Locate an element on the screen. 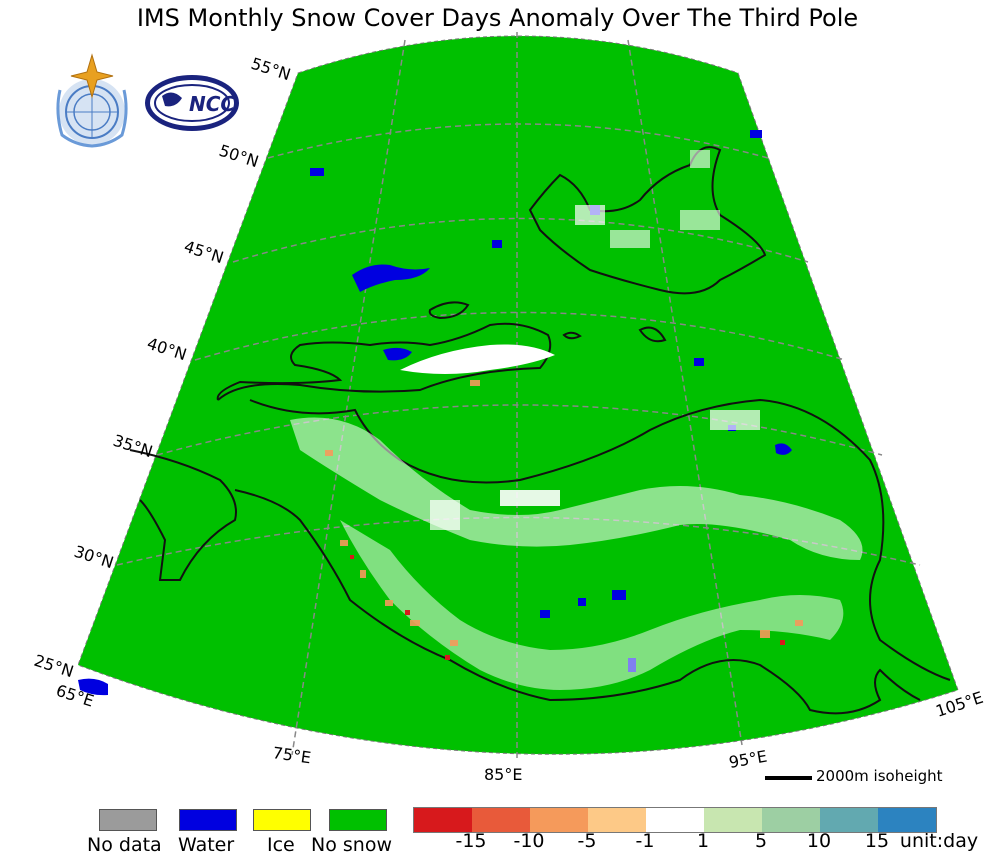 The height and width of the screenshot is (861, 995). anomaly-colorbar is located at coordinates (675, 820).